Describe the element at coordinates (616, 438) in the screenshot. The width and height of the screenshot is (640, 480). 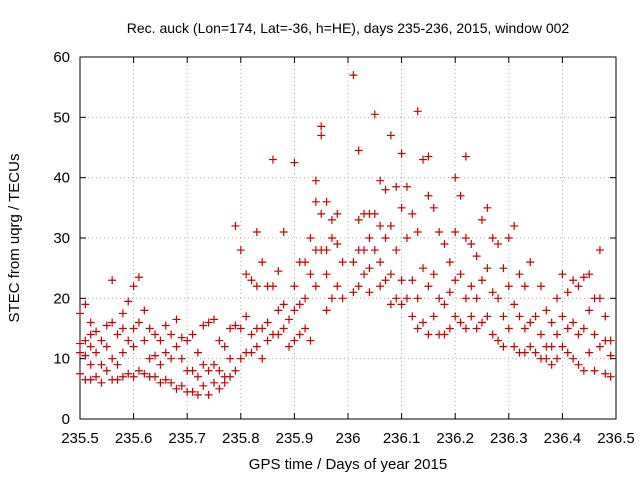
I see `x-tick-label: 236.5` at that location.